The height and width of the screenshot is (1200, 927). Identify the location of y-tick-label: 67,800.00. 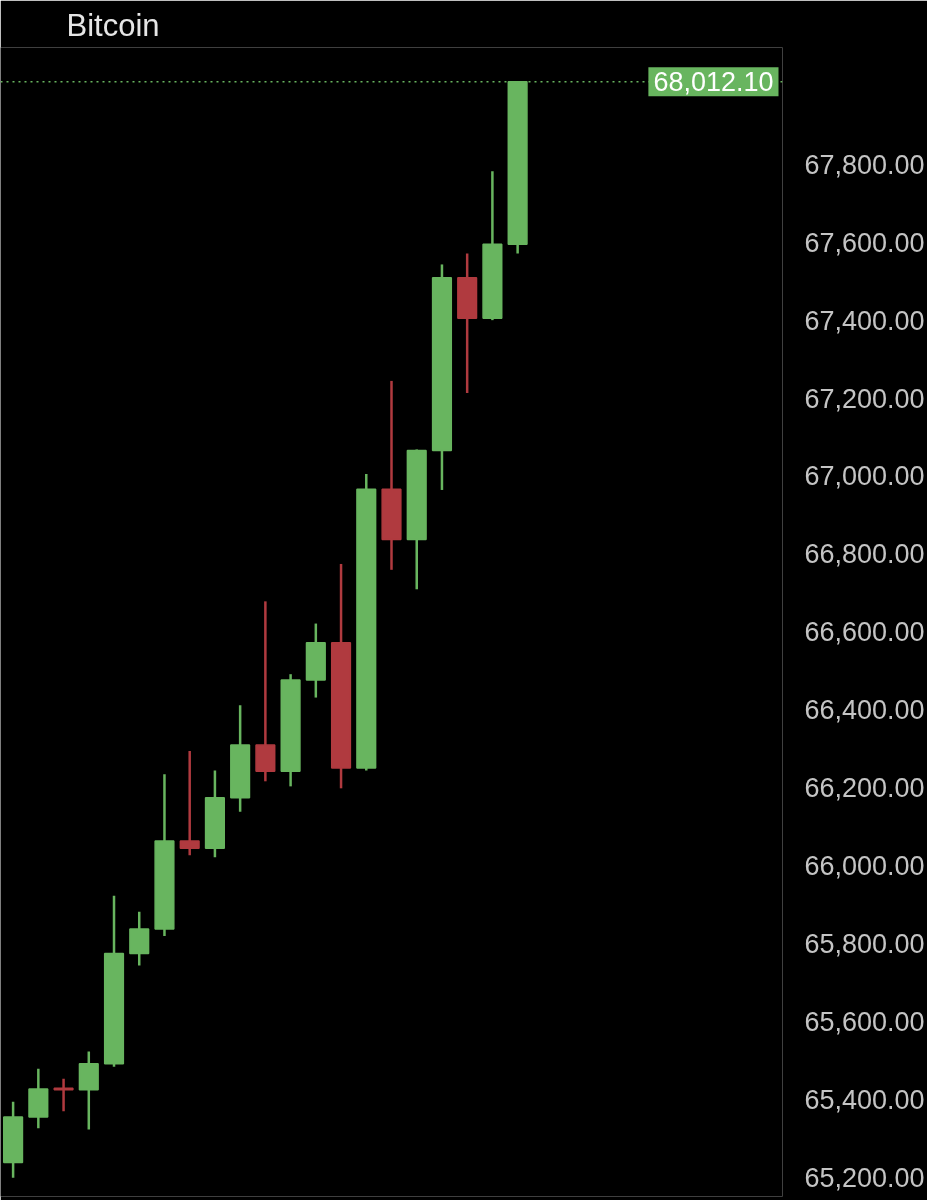
(864, 164).